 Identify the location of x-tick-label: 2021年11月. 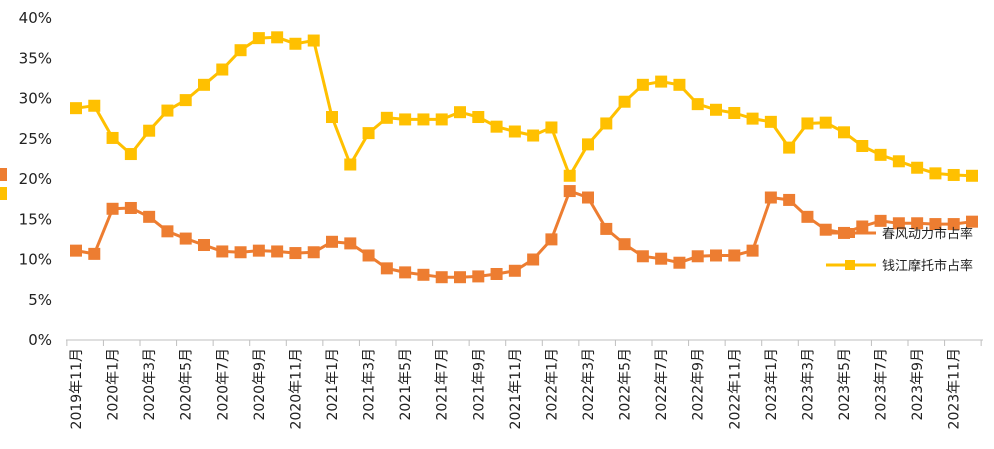
(516, 388).